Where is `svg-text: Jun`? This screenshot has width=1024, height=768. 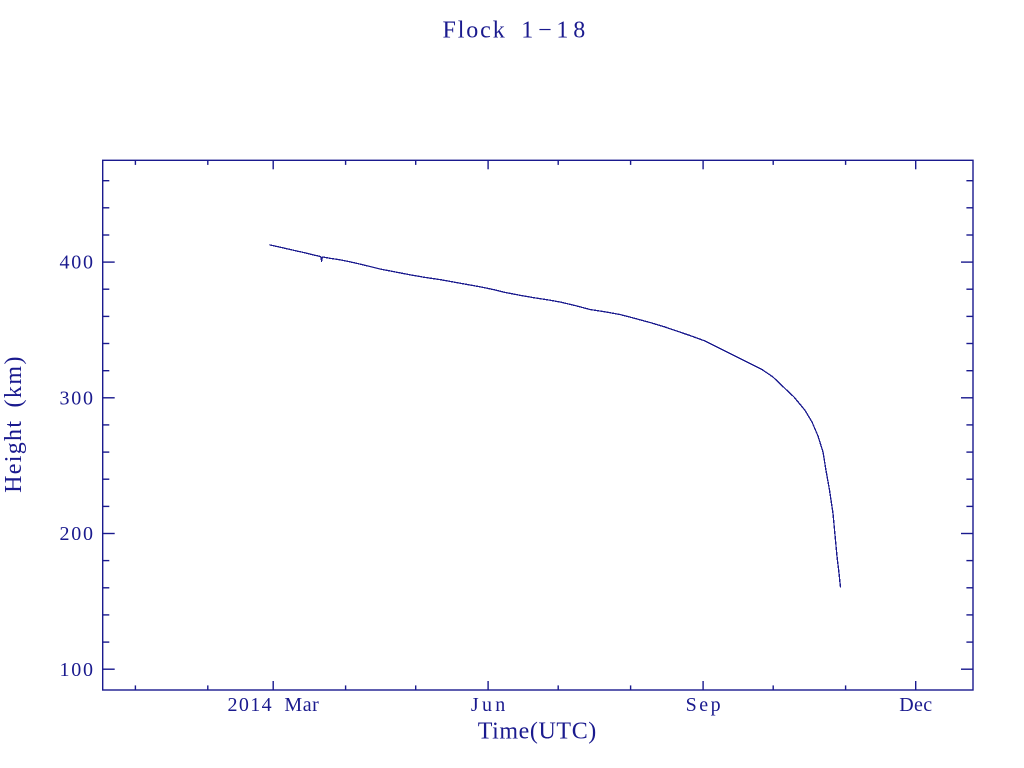 svg-text: Jun is located at coordinates (488, 705).